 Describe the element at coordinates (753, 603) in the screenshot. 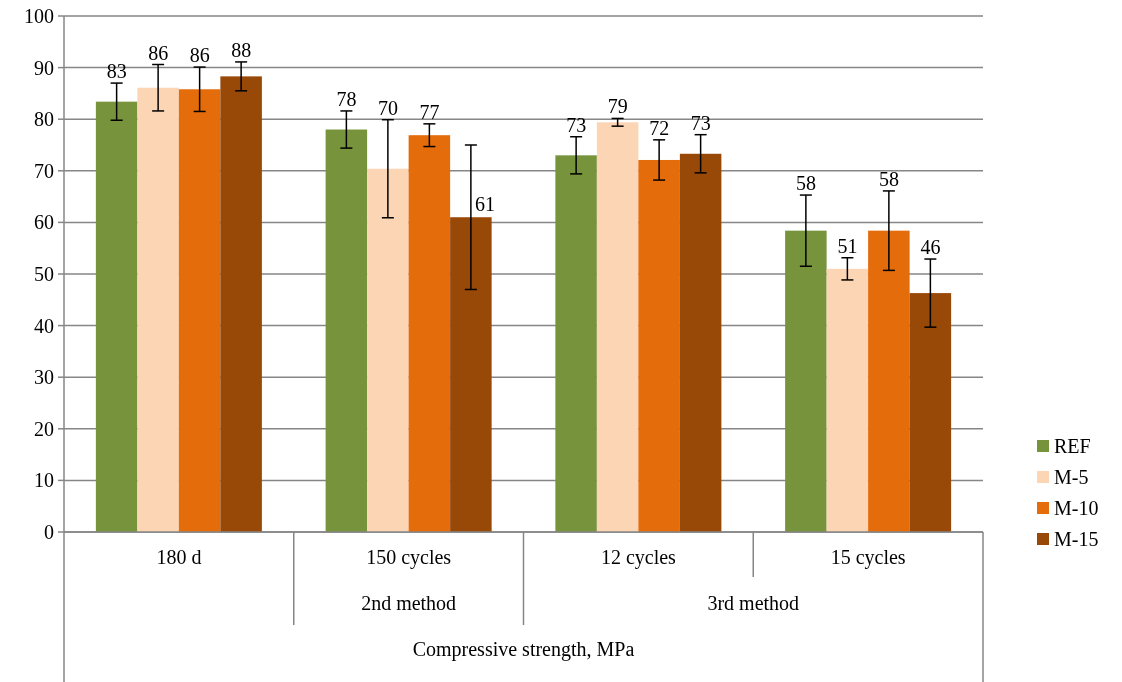

I see `text: 3rd method` at that location.